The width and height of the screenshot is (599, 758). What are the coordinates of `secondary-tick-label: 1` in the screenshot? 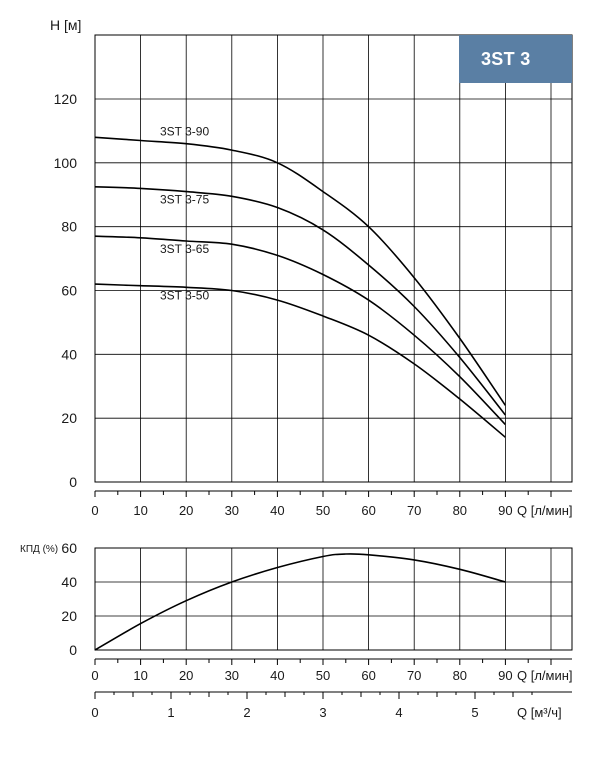 It's located at (170, 712).